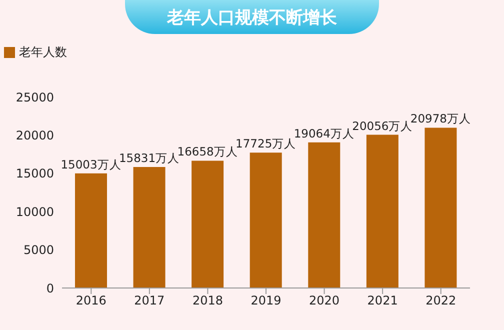 Image resolution: width=504 pixels, height=330 pixels. Describe the element at coordinates (91, 164) in the screenshot. I see `data-label: 15003万人` at that location.